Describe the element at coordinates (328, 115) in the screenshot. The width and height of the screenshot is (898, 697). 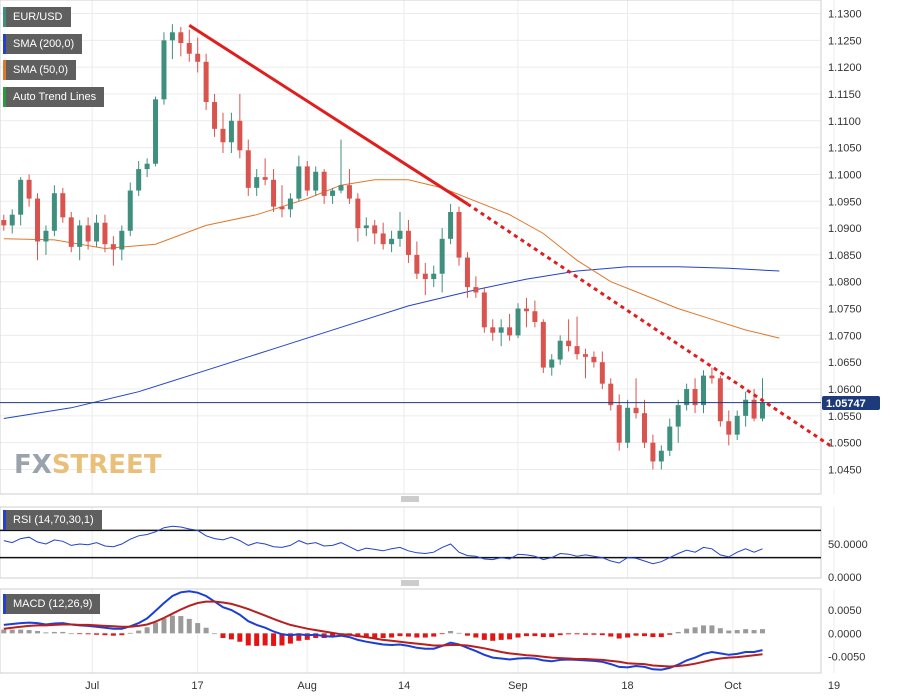
I see `trend-line-solid` at that location.